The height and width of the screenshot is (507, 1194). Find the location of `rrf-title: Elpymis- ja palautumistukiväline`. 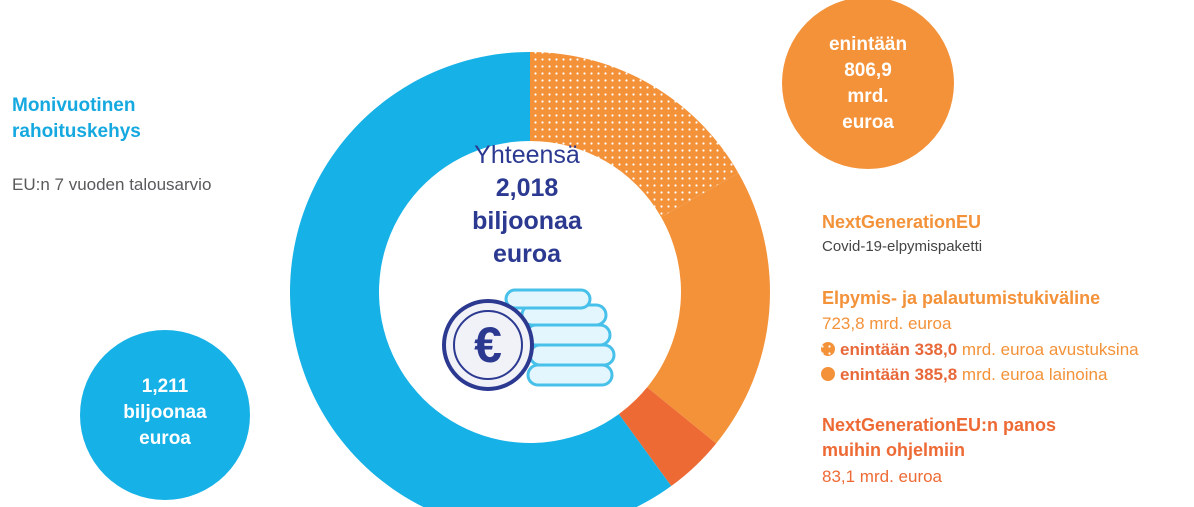

rrf-title: Elpymis- ja palautumistukiväline is located at coordinates (961, 298).